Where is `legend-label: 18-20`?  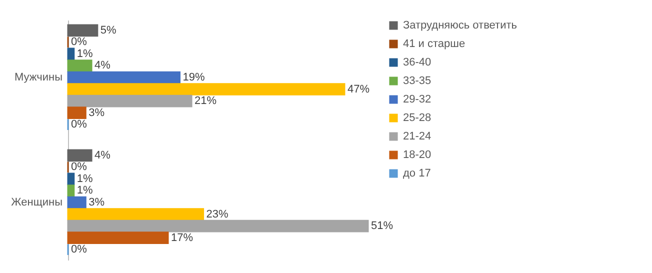 legend-label: 18-20 is located at coordinates (417, 155).